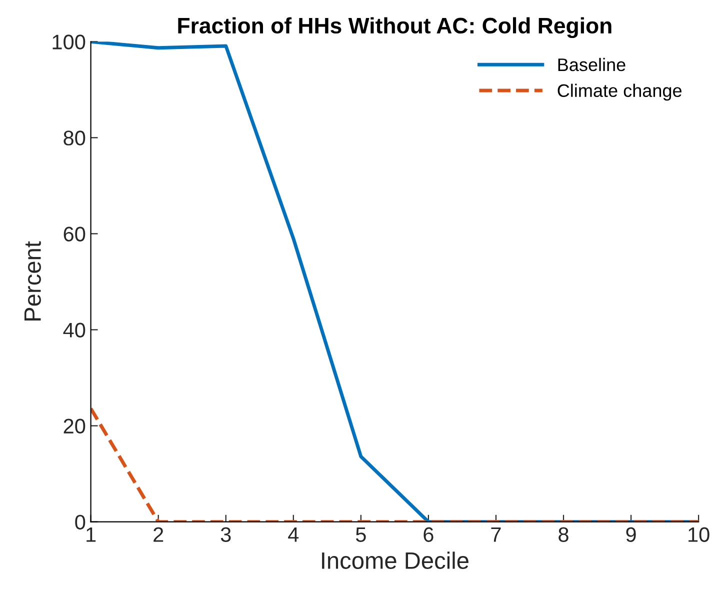 This screenshot has height=595, width=715. I want to click on y-tick-label: 60, so click(75, 234).